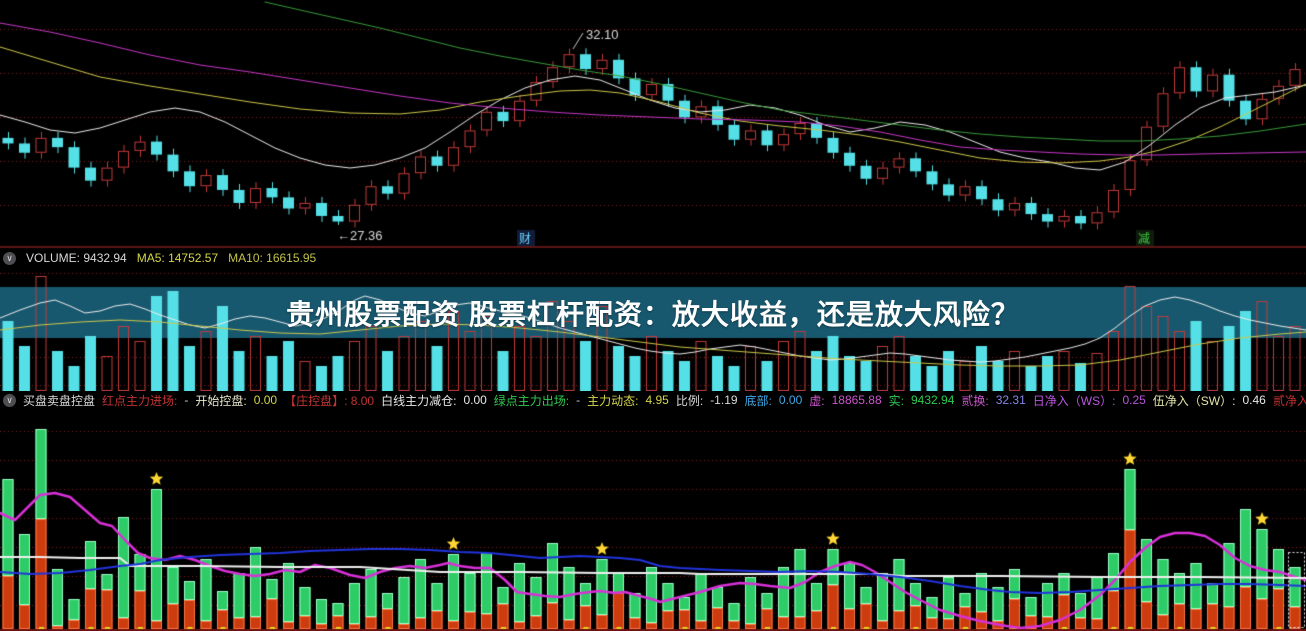 This screenshot has height=631, width=1306. Describe the element at coordinates (531, 400) in the screenshot. I see `indicator-segment-8: 绿点主力出场:` at that location.